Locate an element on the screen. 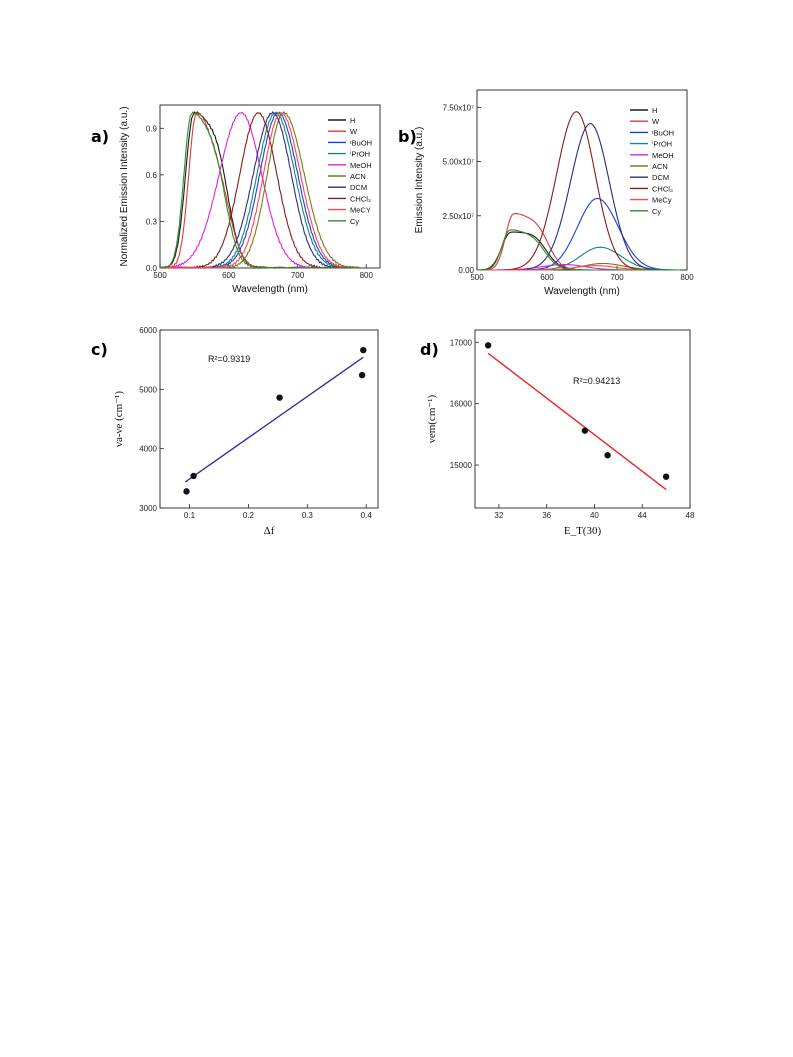 The width and height of the screenshot is (793, 1057). y-axis-label: Emission Intensity (a.u.) is located at coordinates (419, 180).